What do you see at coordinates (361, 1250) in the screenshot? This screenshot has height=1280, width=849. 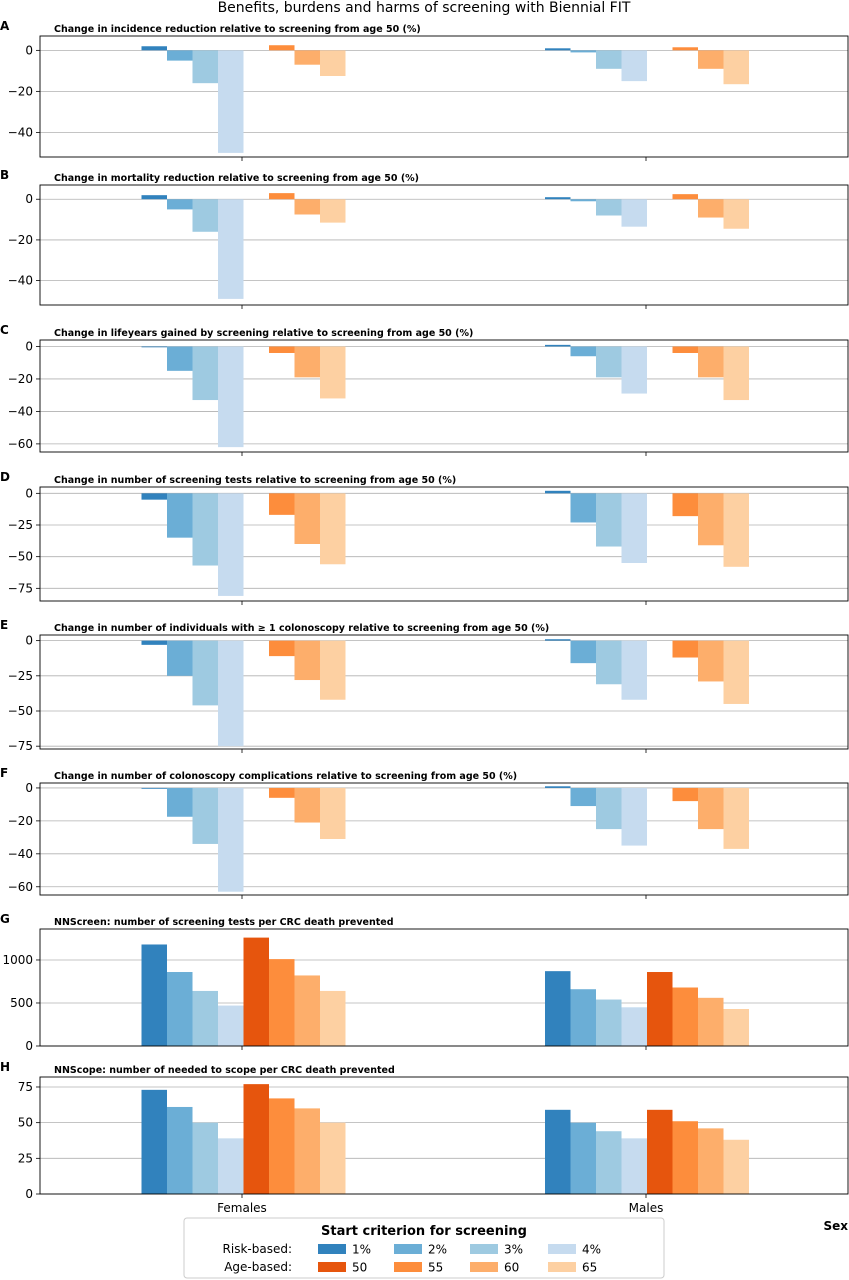 I see `legend-label-risk-0: 1%` at bounding box center [361, 1250].